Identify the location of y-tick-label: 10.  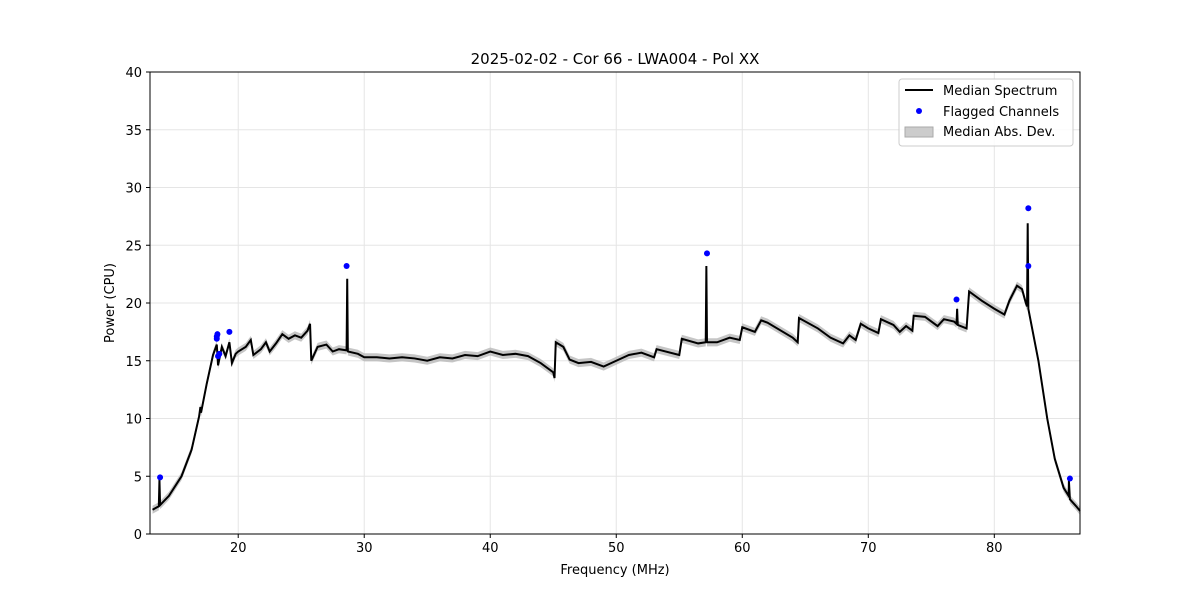
(133, 420).